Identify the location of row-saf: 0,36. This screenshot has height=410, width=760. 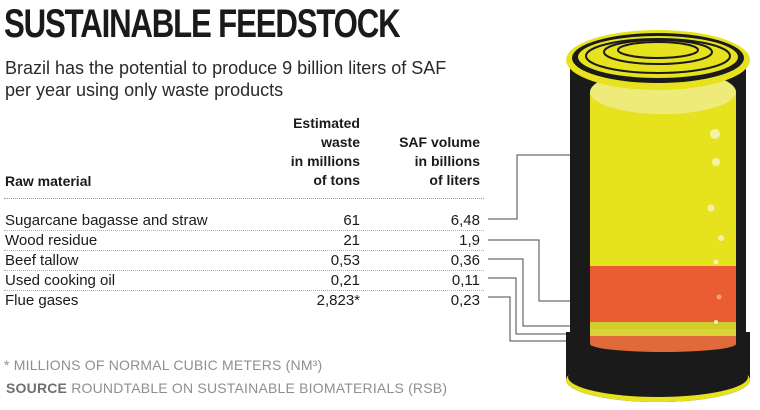
(465, 260).